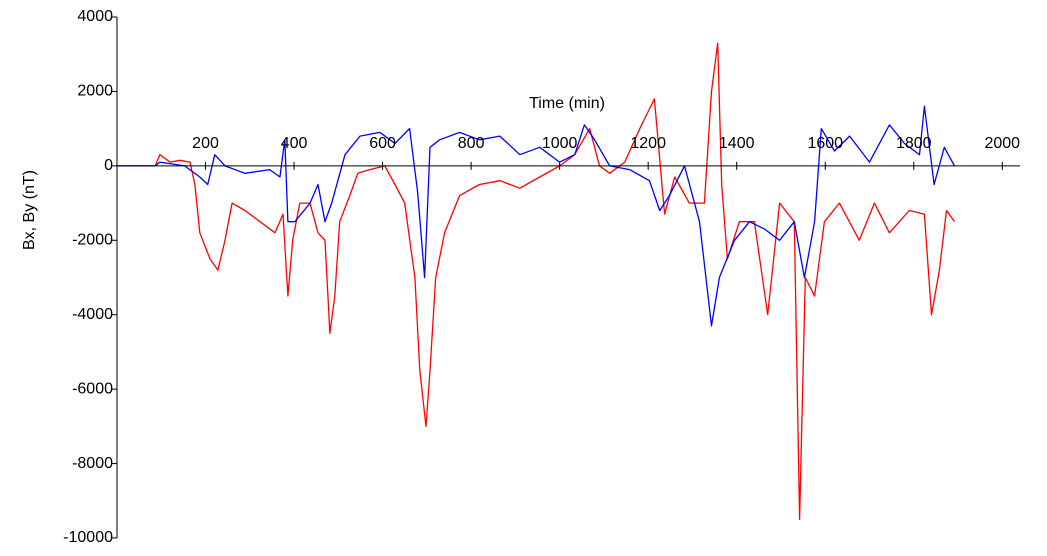 Image resolution: width=1047 pixels, height=556 pixels. What do you see at coordinates (95, 91) in the screenshot?
I see `y-tick-label: 2000` at bounding box center [95, 91].